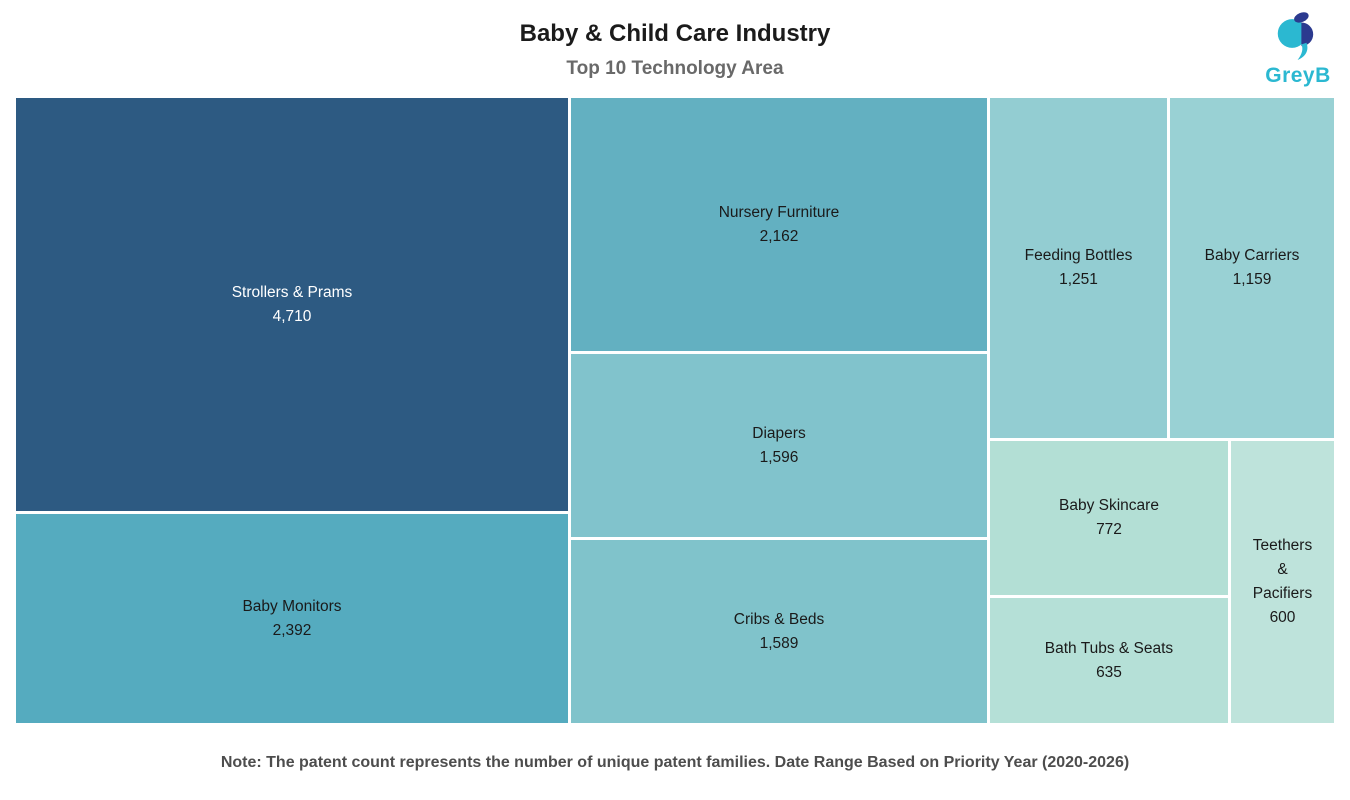 The width and height of the screenshot is (1350, 800). What do you see at coordinates (675, 68) in the screenshot?
I see `chart-subtitle: Top 10 Technology Area` at bounding box center [675, 68].